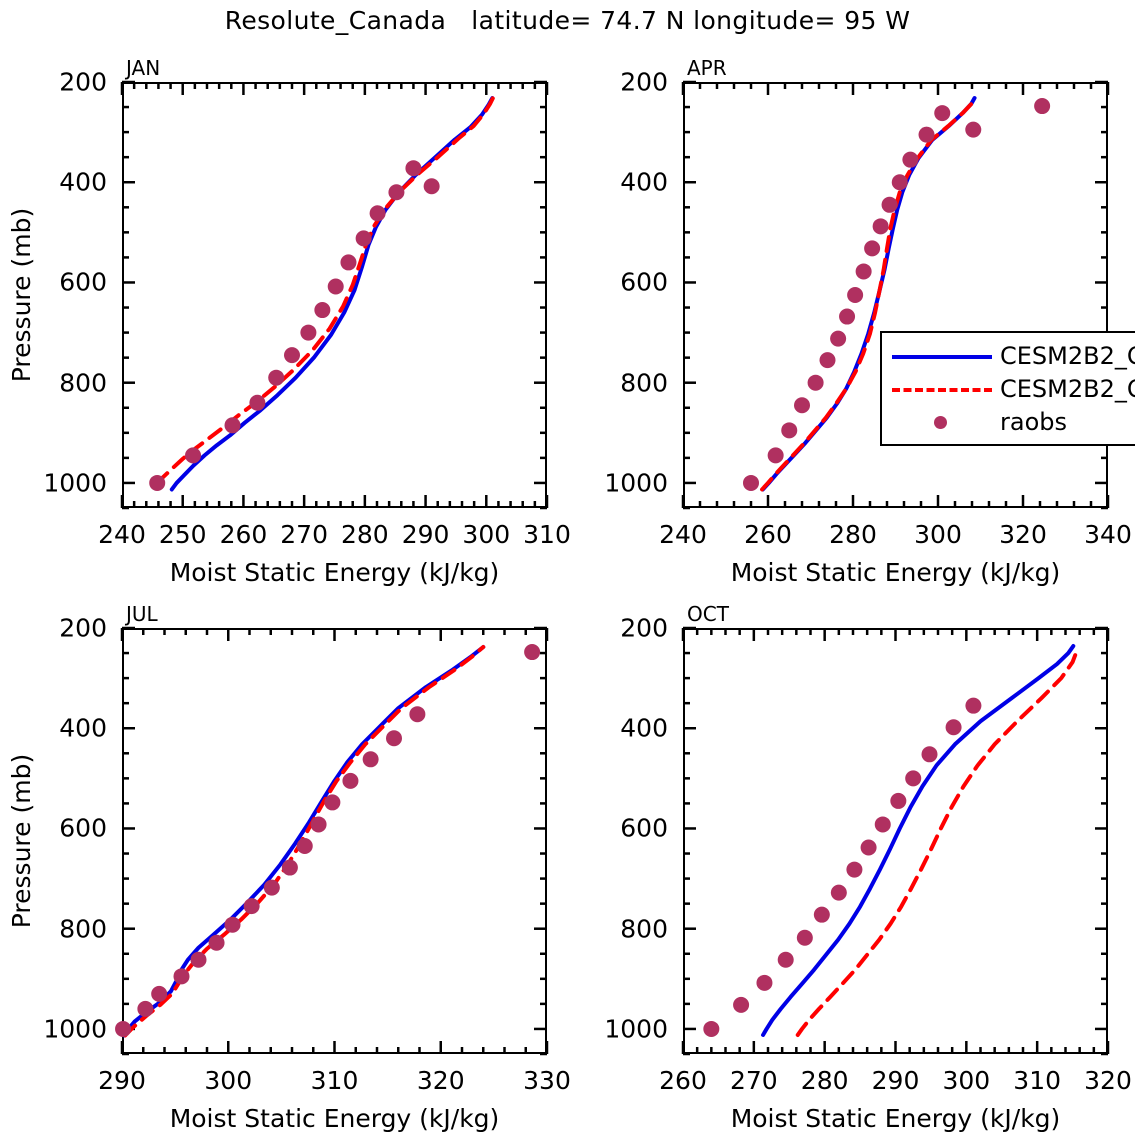 Image resolution: width=1135 pixels, height=1135 pixels. Describe the element at coordinates (768, 534) in the screenshot. I see `xtick-label-apr-1: 260` at that location.